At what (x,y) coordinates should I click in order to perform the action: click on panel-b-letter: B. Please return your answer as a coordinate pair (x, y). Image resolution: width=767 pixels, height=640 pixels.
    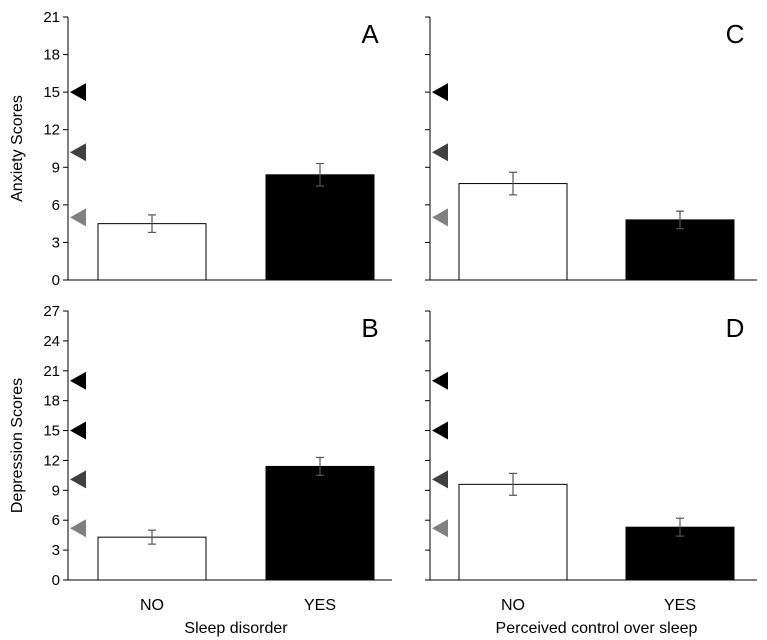
    Looking at the image, I should click on (369, 328).